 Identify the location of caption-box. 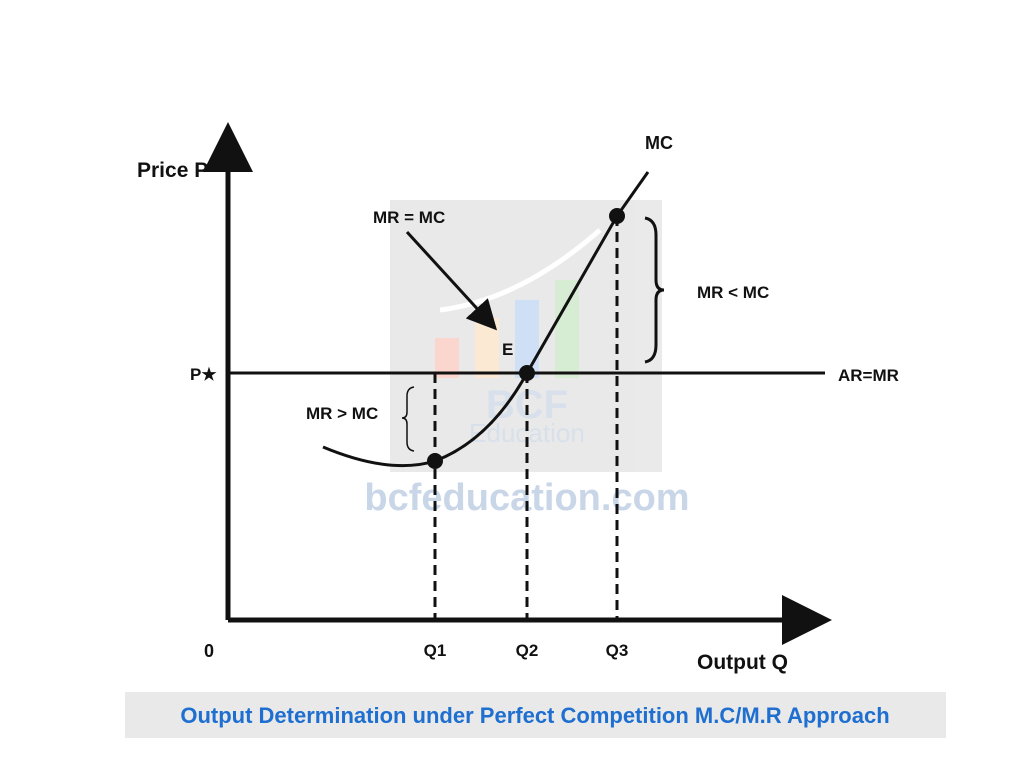
(535, 715).